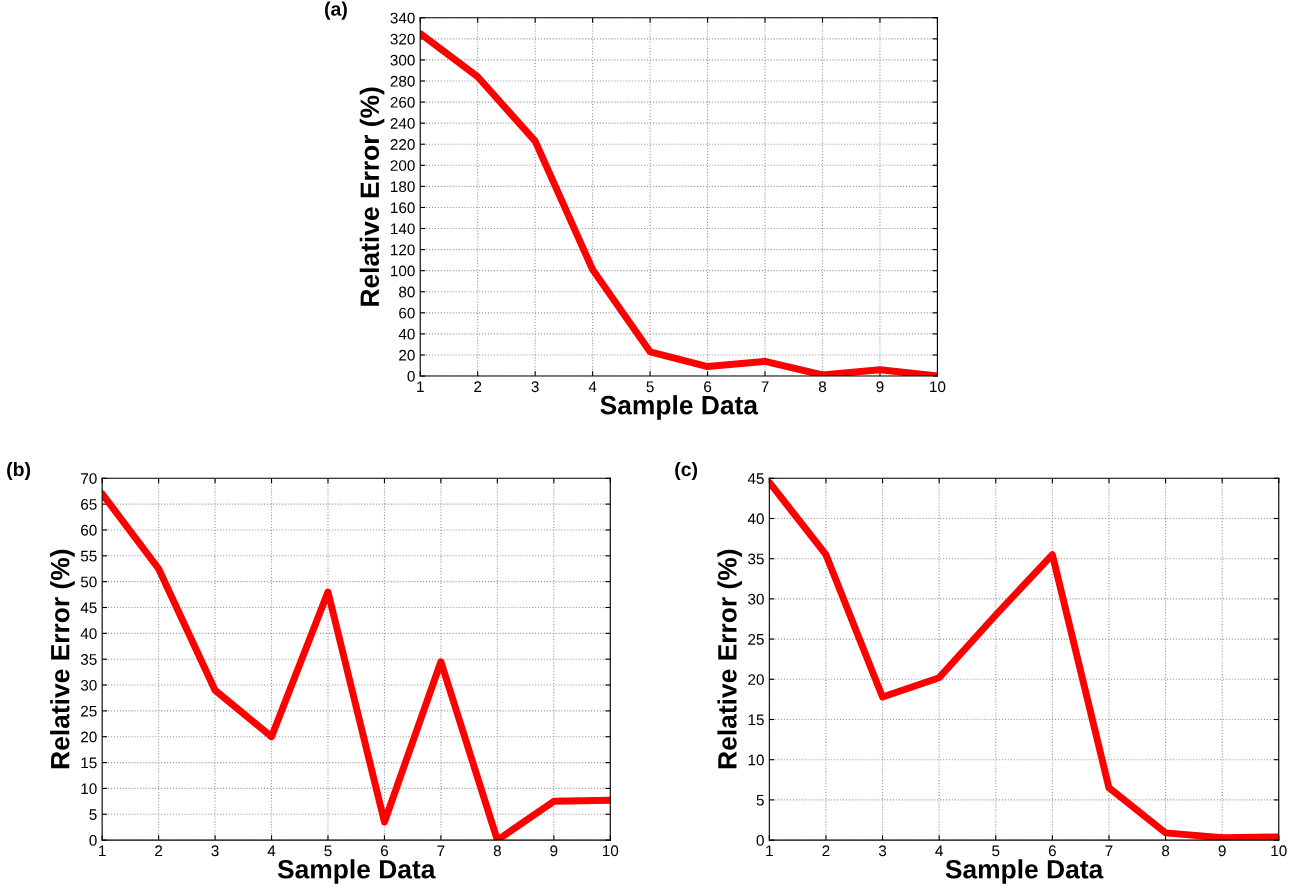  I want to click on y-tick-label: 280, so click(402, 81).